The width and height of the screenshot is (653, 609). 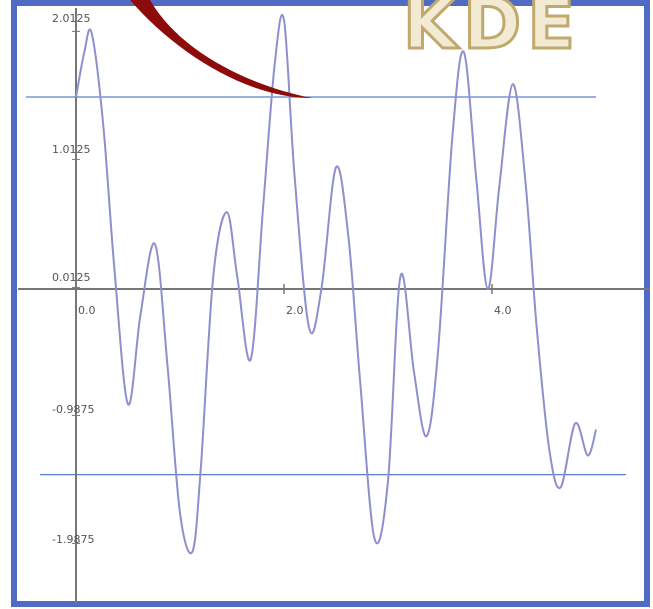 I want to click on x-tick-label: 2.0, so click(x=295, y=310).